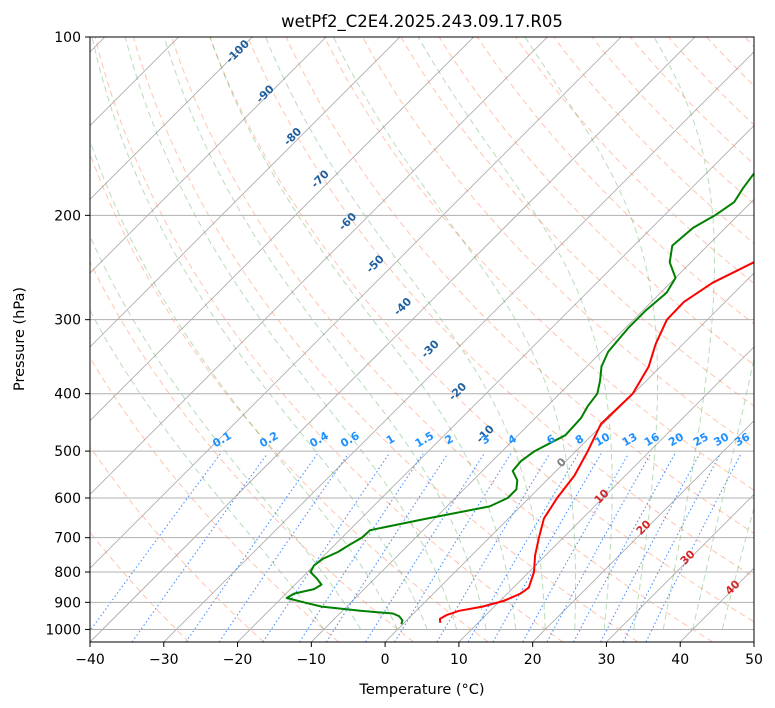 Image resolution: width=775 pixels, height=708 pixels. What do you see at coordinates (67, 539) in the screenshot?
I see `y-tick-label: 700` at bounding box center [67, 539].